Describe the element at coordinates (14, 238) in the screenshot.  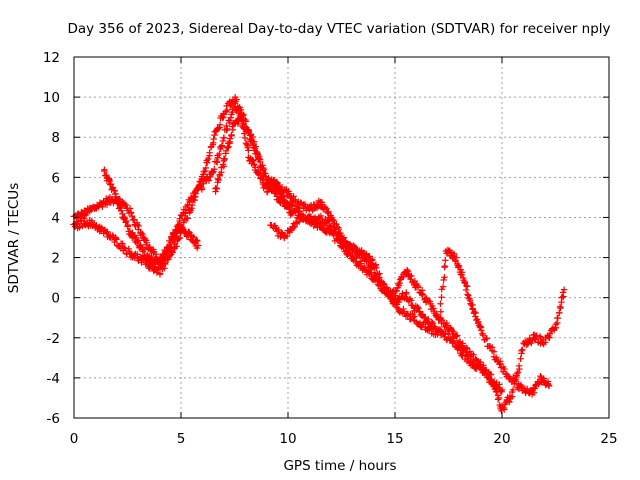
I see `y-axis-label: SDTVAR / TECUs` at that location.